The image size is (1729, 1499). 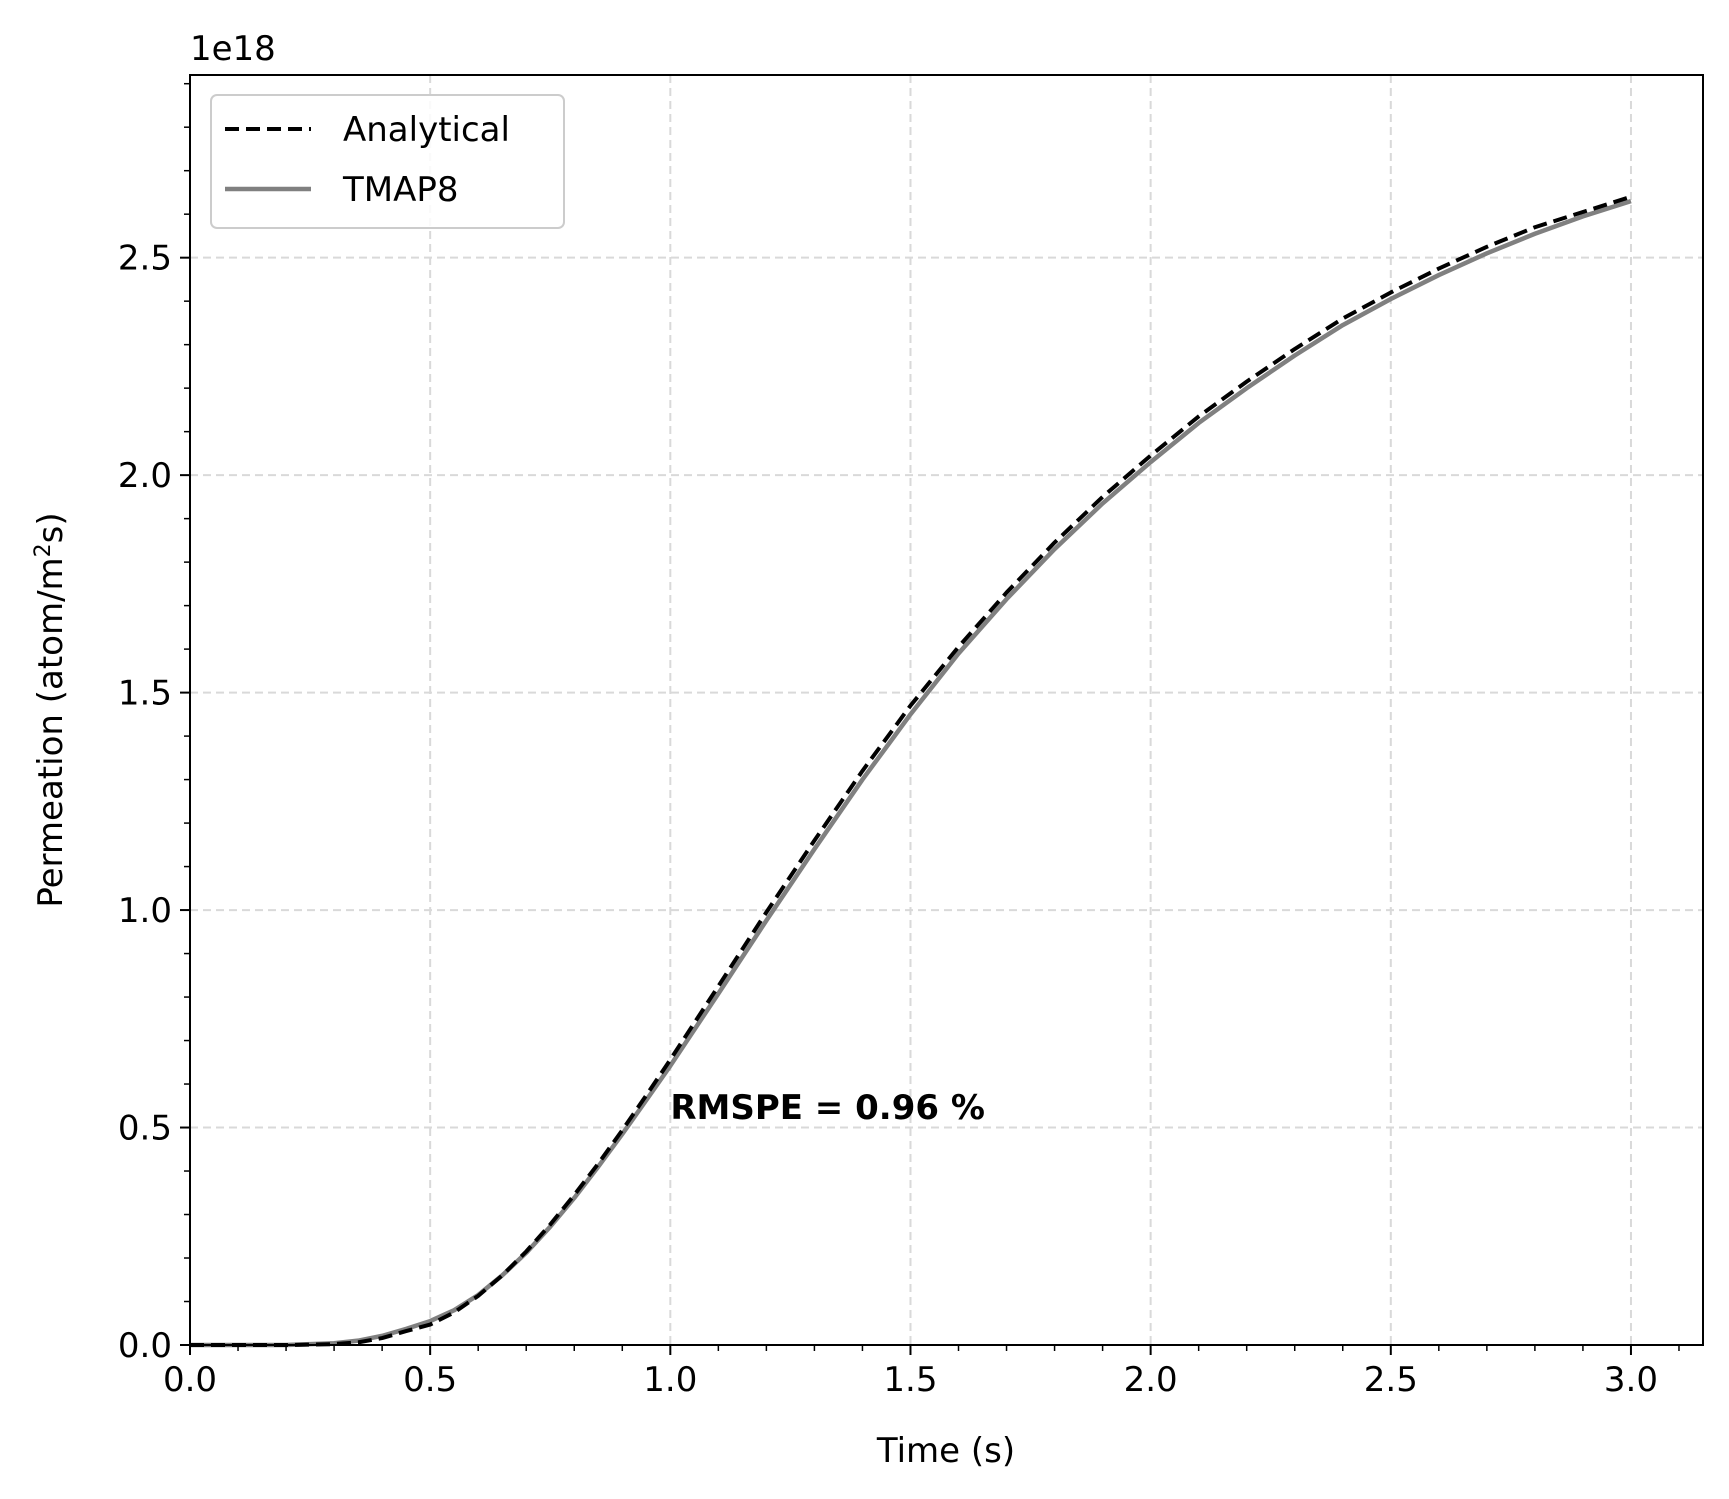 What do you see at coordinates (910, 1380) in the screenshot?
I see `x-tick-label: 1.5` at bounding box center [910, 1380].